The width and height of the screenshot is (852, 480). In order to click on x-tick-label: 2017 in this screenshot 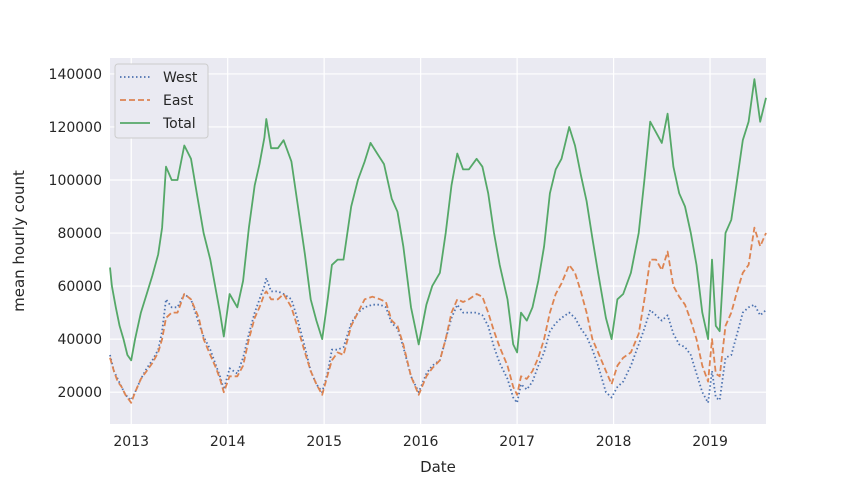, I will do `click(517, 442)`.